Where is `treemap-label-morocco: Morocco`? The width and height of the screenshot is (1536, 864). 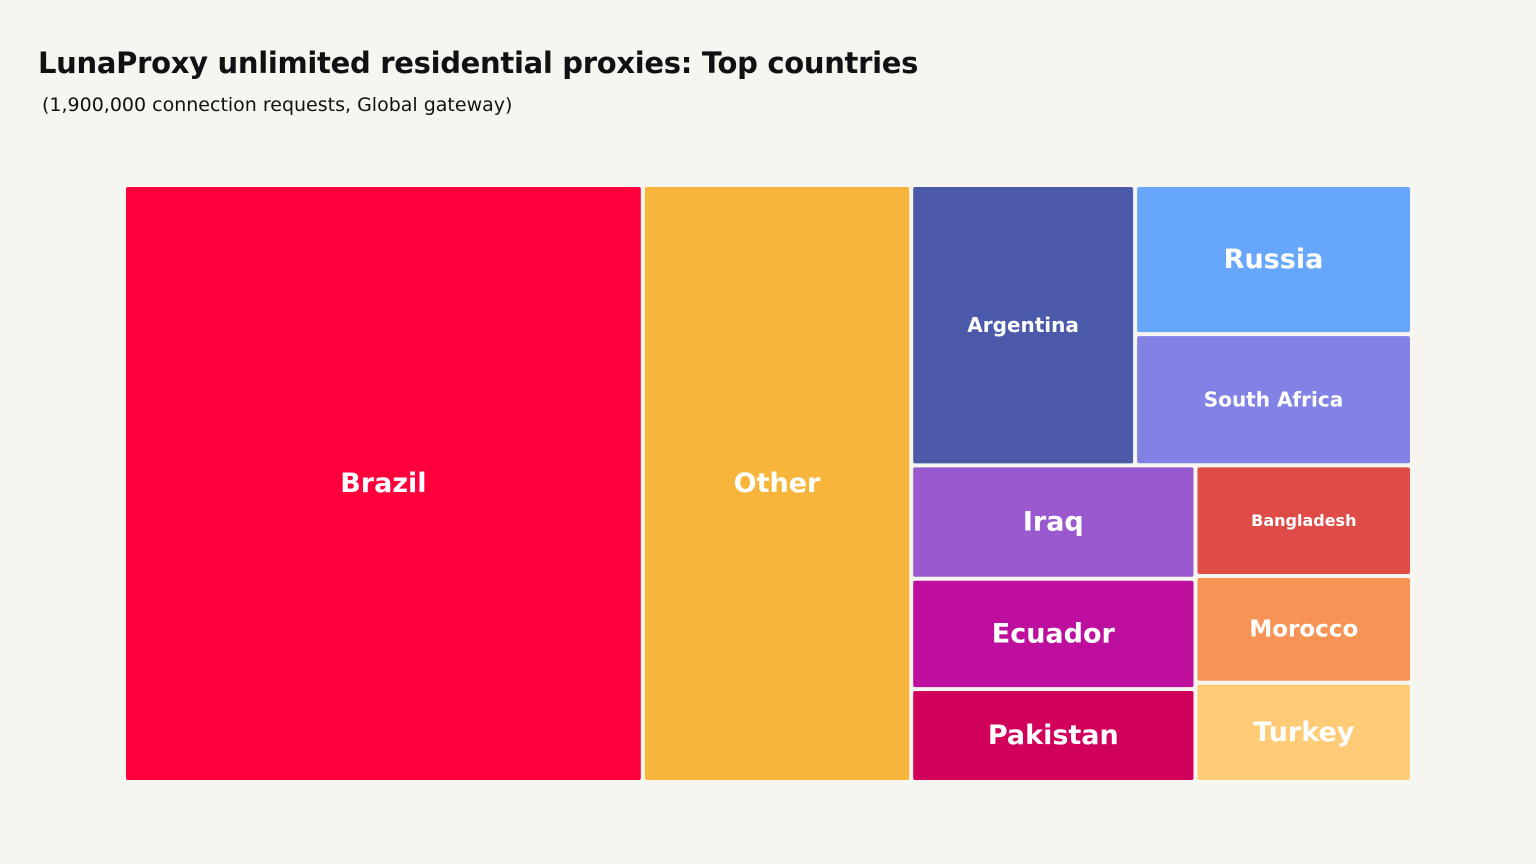
treemap-label-morocco: Morocco is located at coordinates (1303, 629).